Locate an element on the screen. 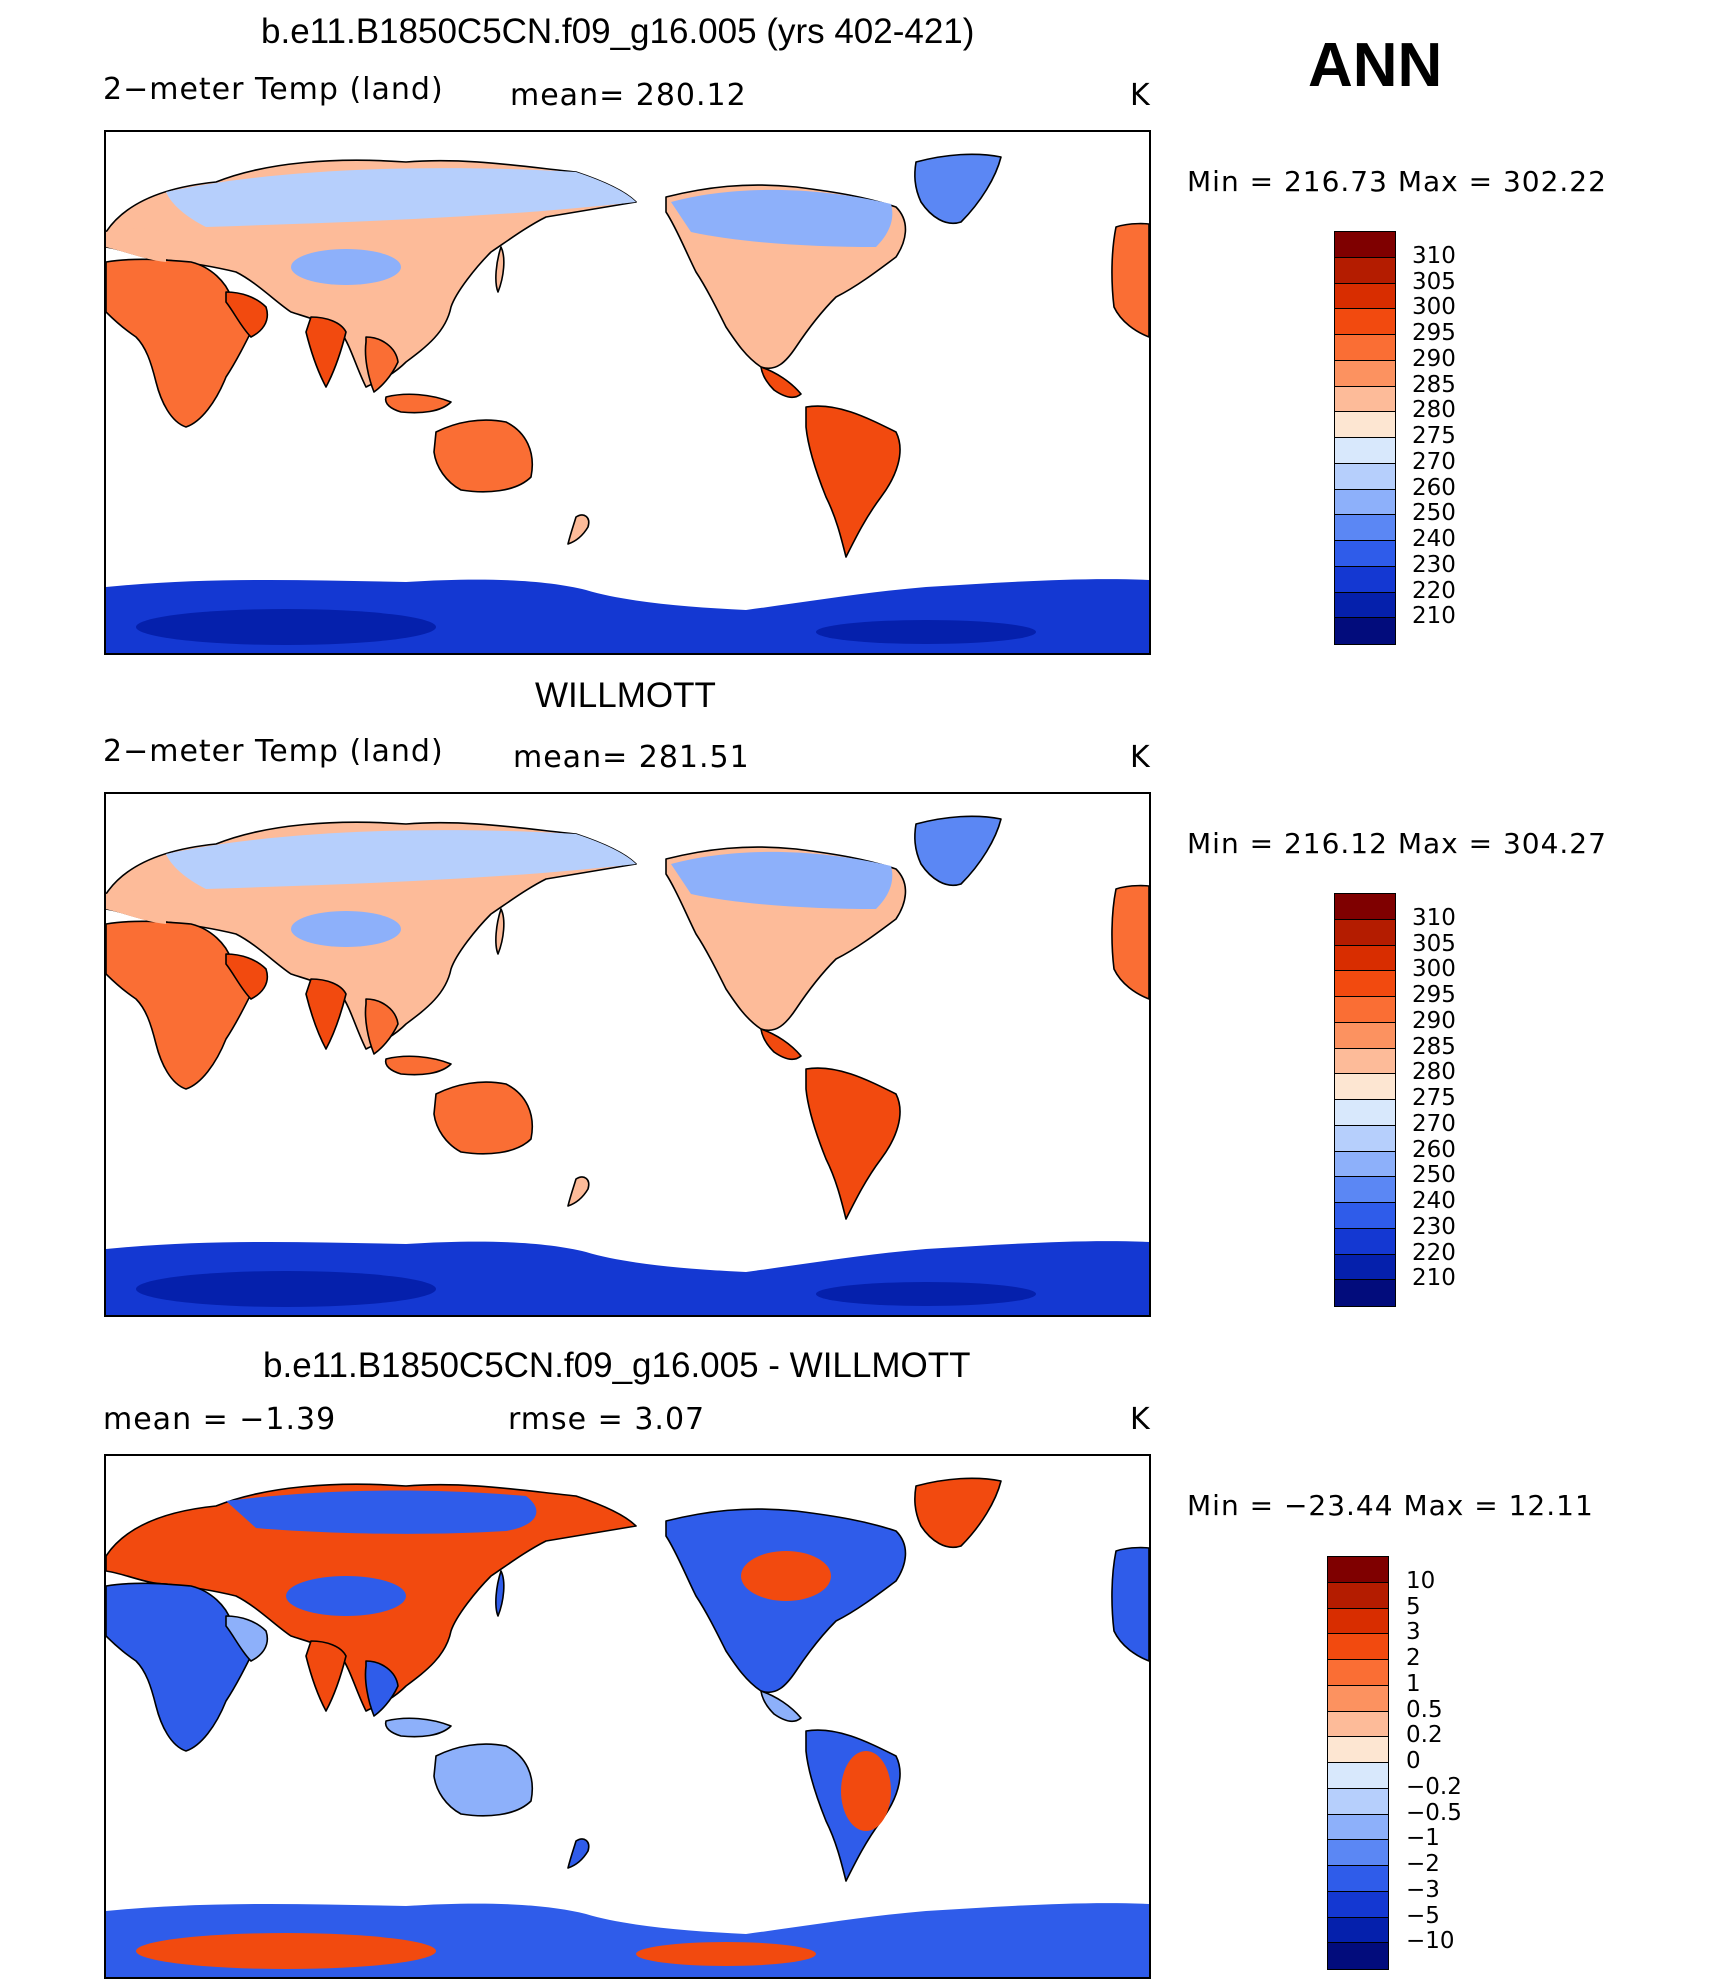 The width and height of the screenshot is (1710, 1979). colorbar-tick-label: 275 is located at coordinates (1434, 1098).